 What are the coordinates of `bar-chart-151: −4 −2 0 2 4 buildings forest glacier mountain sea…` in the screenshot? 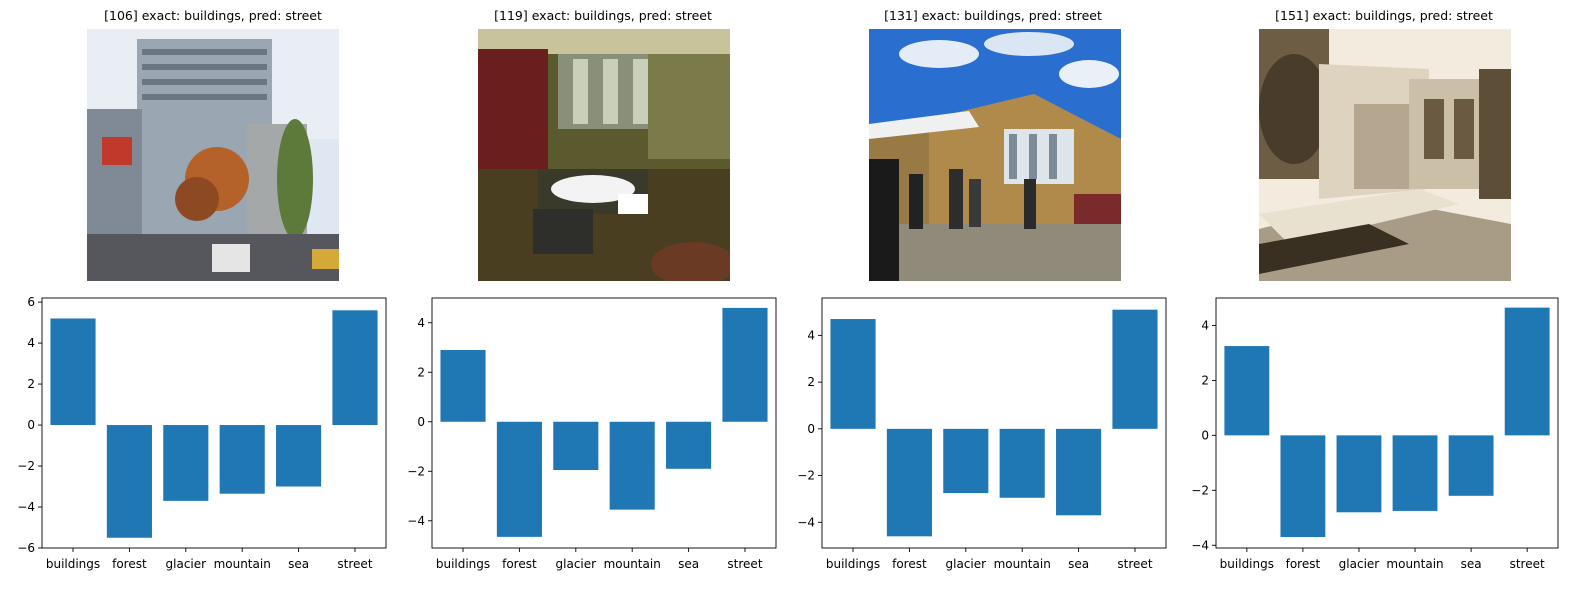 It's located at (1375, 434).